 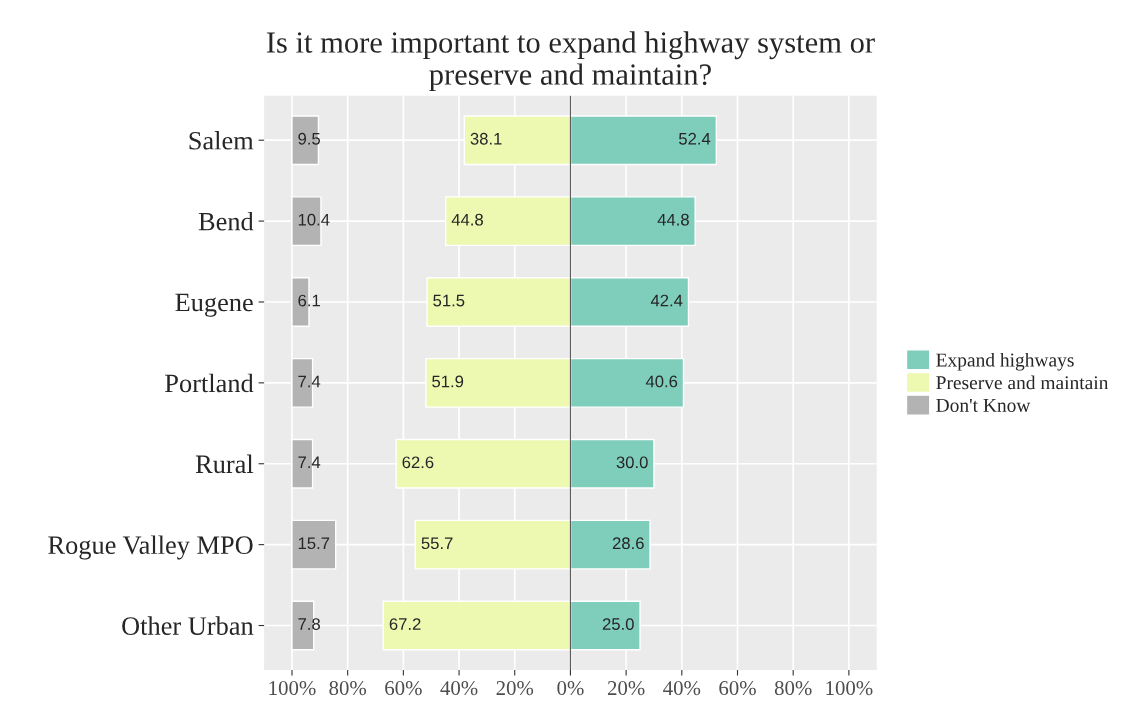 I want to click on data-label: 51.9, so click(x=448, y=381).